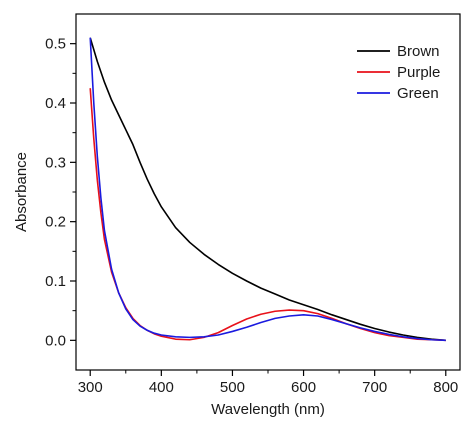  Describe the element at coordinates (55, 162) in the screenshot. I see `y-tick-label: 0.3` at that location.